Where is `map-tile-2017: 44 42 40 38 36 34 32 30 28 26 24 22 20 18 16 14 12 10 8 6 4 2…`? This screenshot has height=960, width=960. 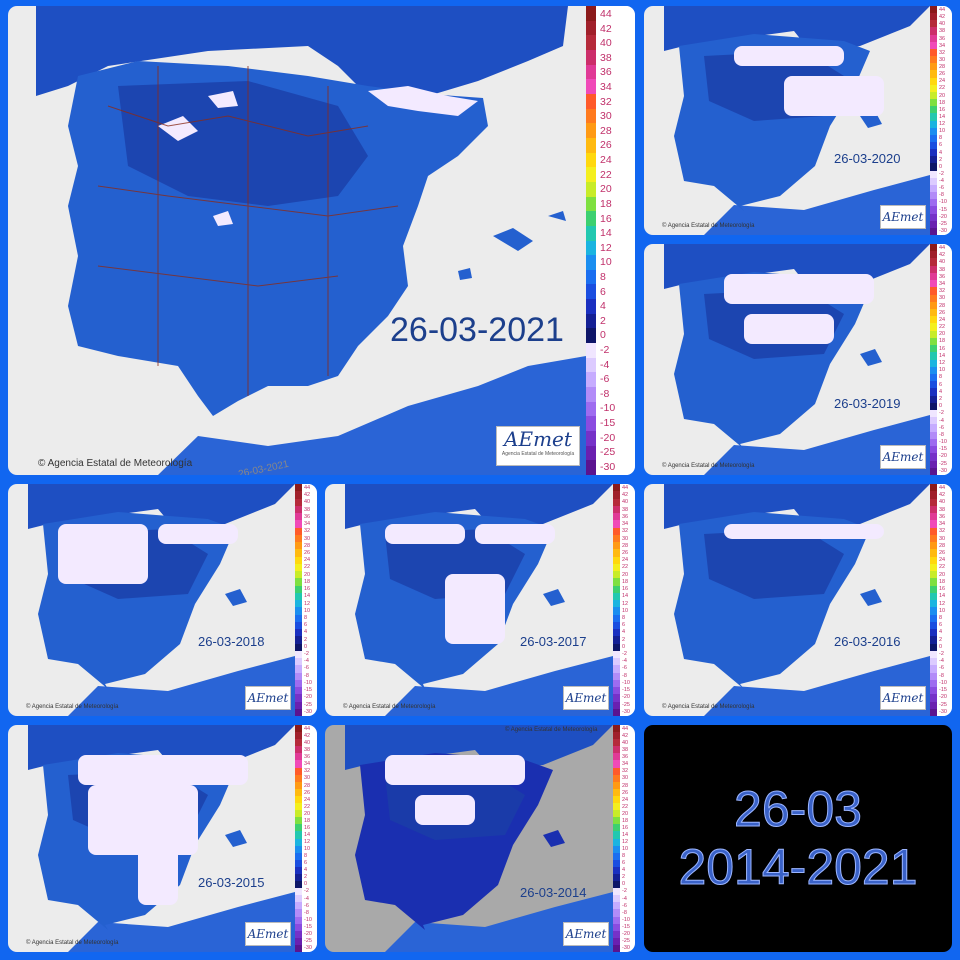 map-tile-2017: 44 42 40 38 36 34 32 30 28 26 24 22 20 18 16 14 12 10 8 6 4 2… is located at coordinates (480, 600).